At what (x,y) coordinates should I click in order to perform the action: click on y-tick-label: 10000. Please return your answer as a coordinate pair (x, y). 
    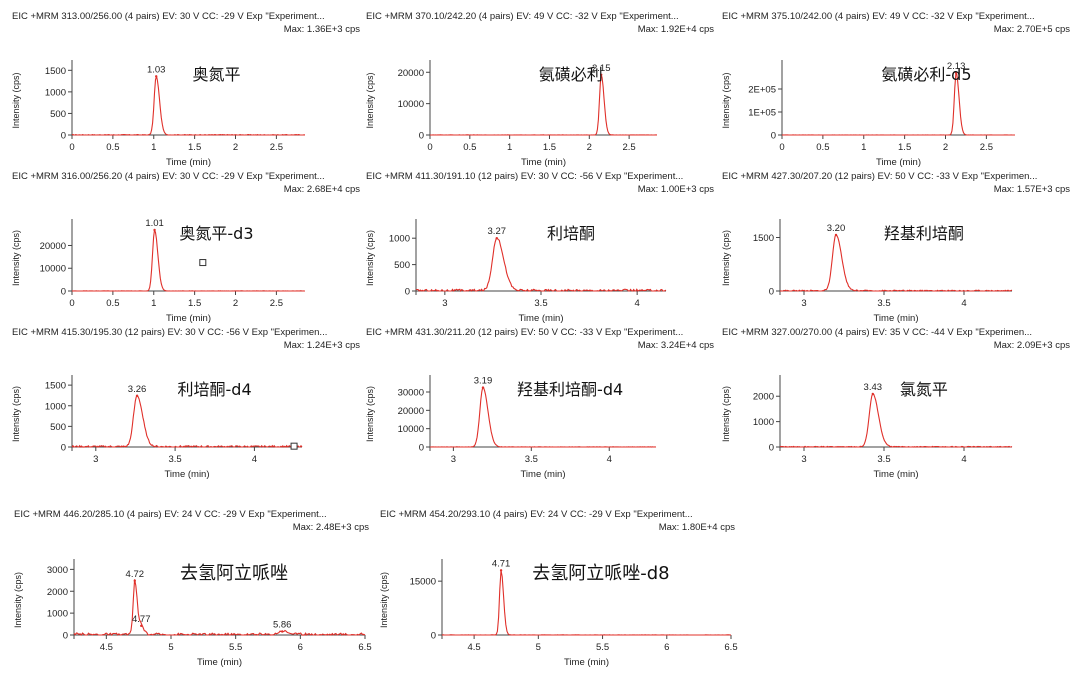
    Looking at the image, I should click on (411, 429).